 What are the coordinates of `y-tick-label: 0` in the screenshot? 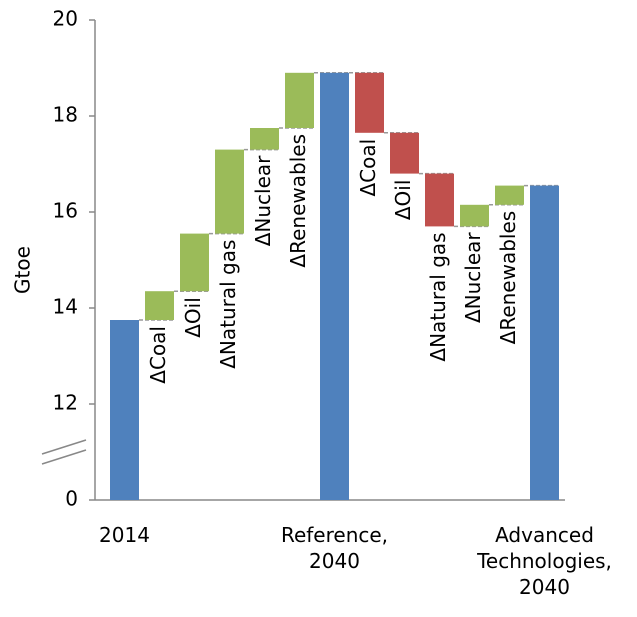 It's located at (71, 499).